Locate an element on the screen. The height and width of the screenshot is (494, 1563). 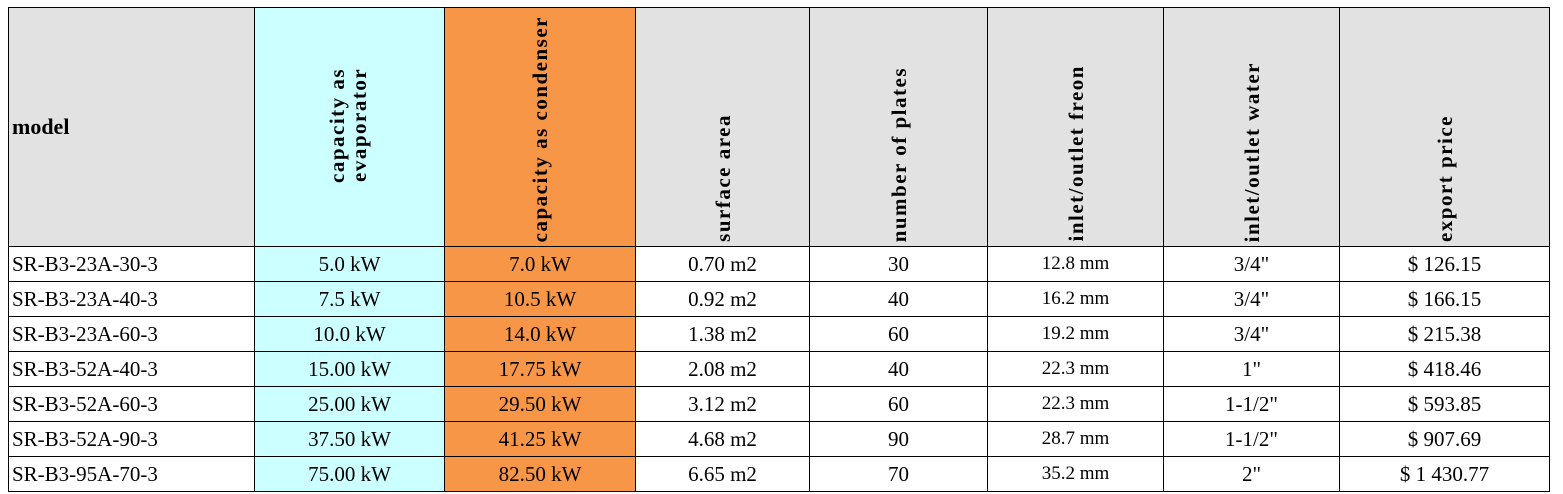
cell-capacity-condenser: 29.50 kW is located at coordinates (540, 404).